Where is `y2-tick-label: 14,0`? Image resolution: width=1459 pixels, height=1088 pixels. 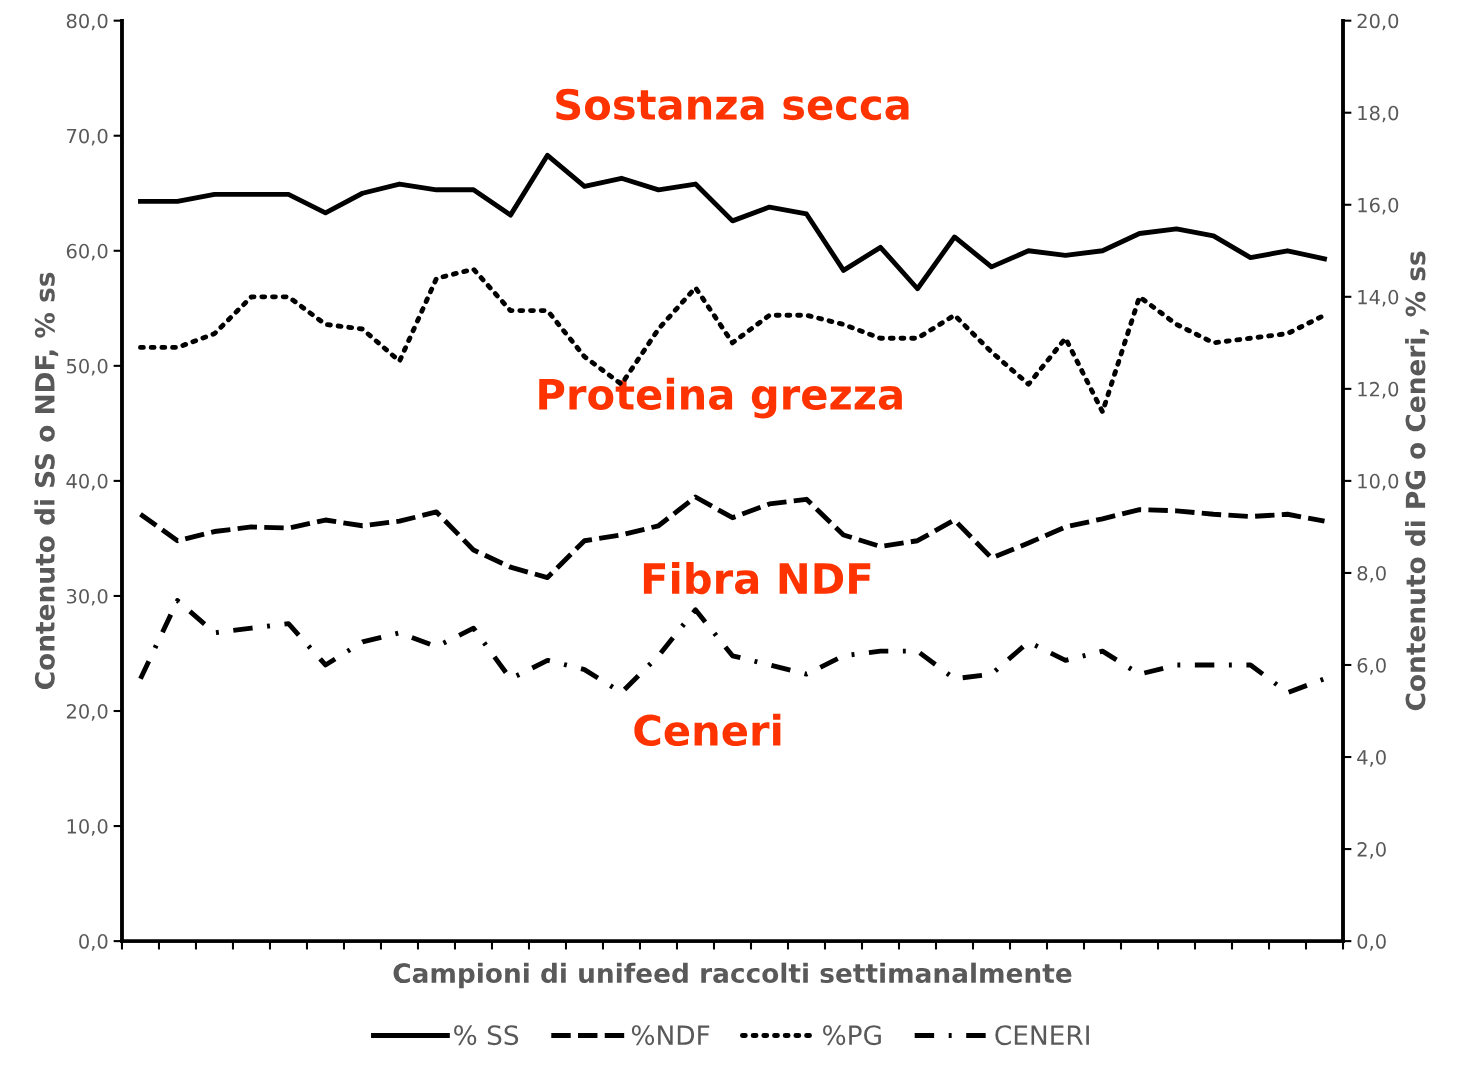
y2-tick-label: 14,0 is located at coordinates (1378, 298).